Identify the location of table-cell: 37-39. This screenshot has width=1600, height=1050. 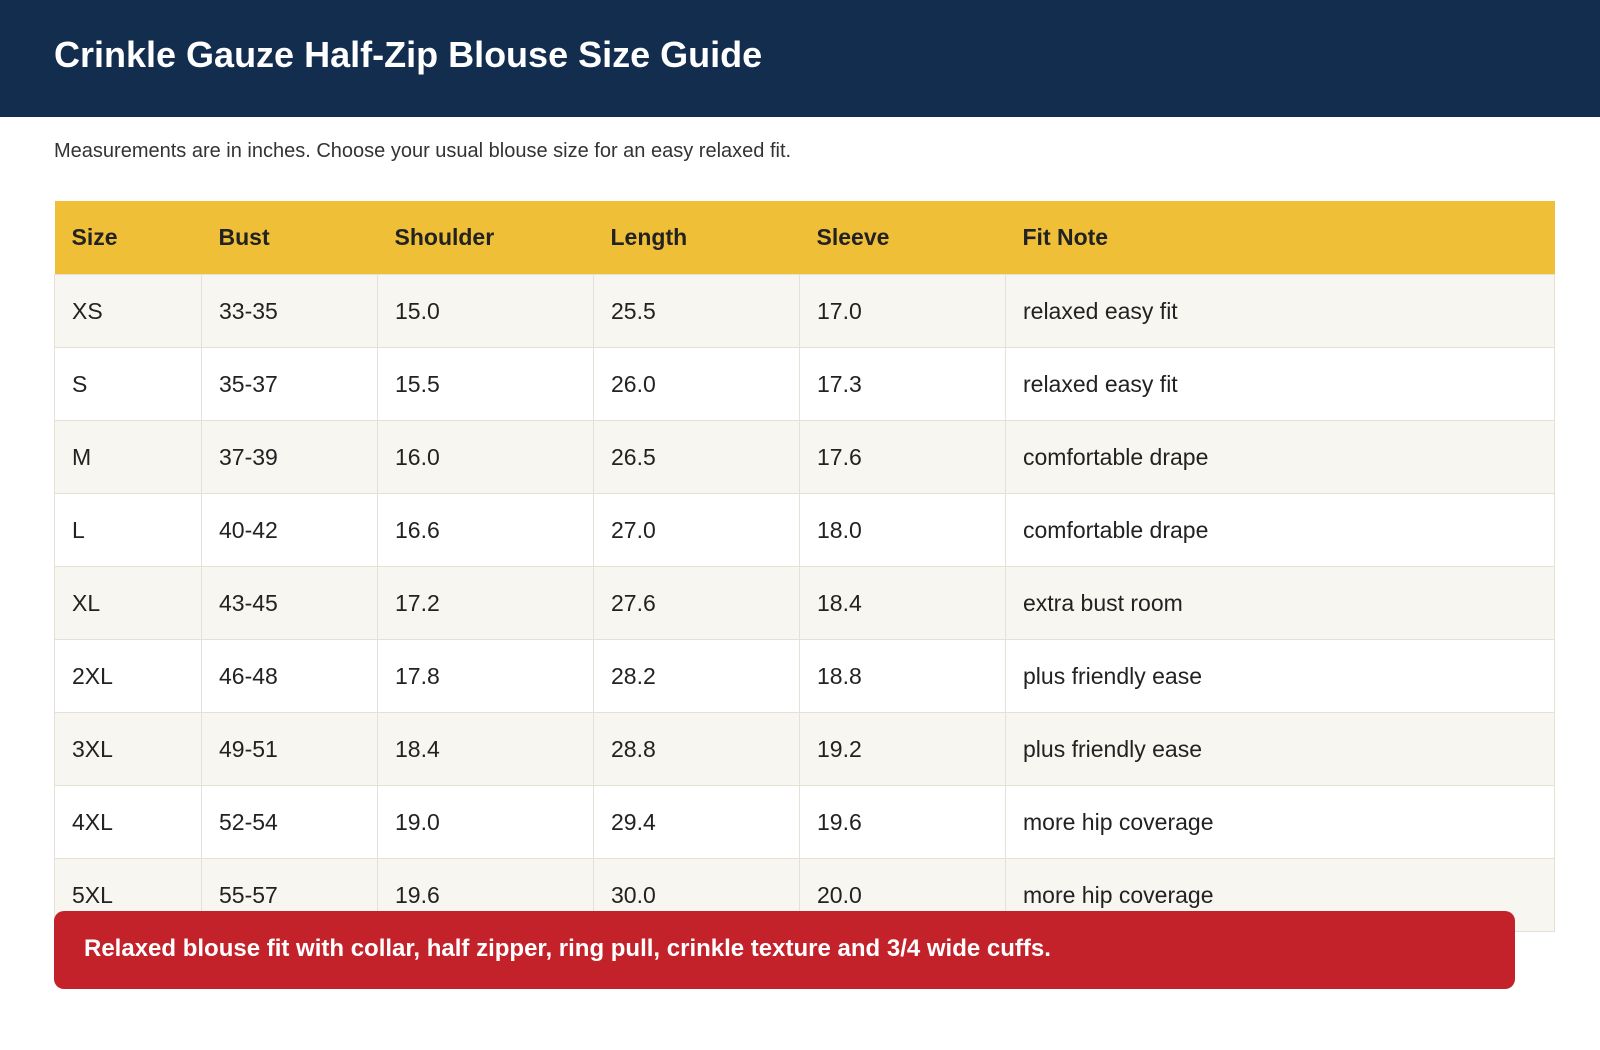
(289, 457).